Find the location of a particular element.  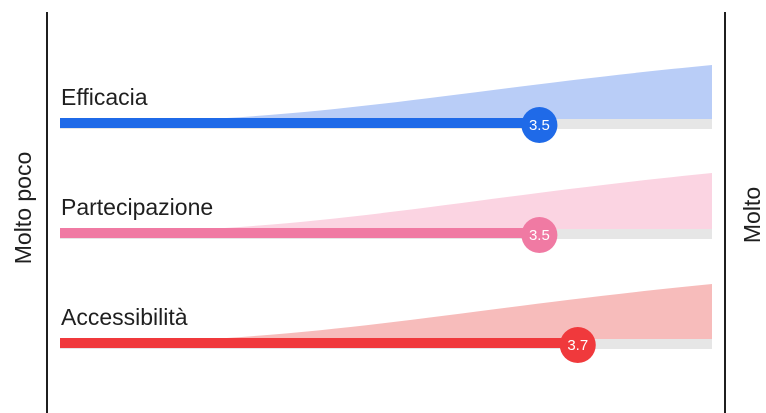

category-label: Partecipazione is located at coordinates (137, 207).